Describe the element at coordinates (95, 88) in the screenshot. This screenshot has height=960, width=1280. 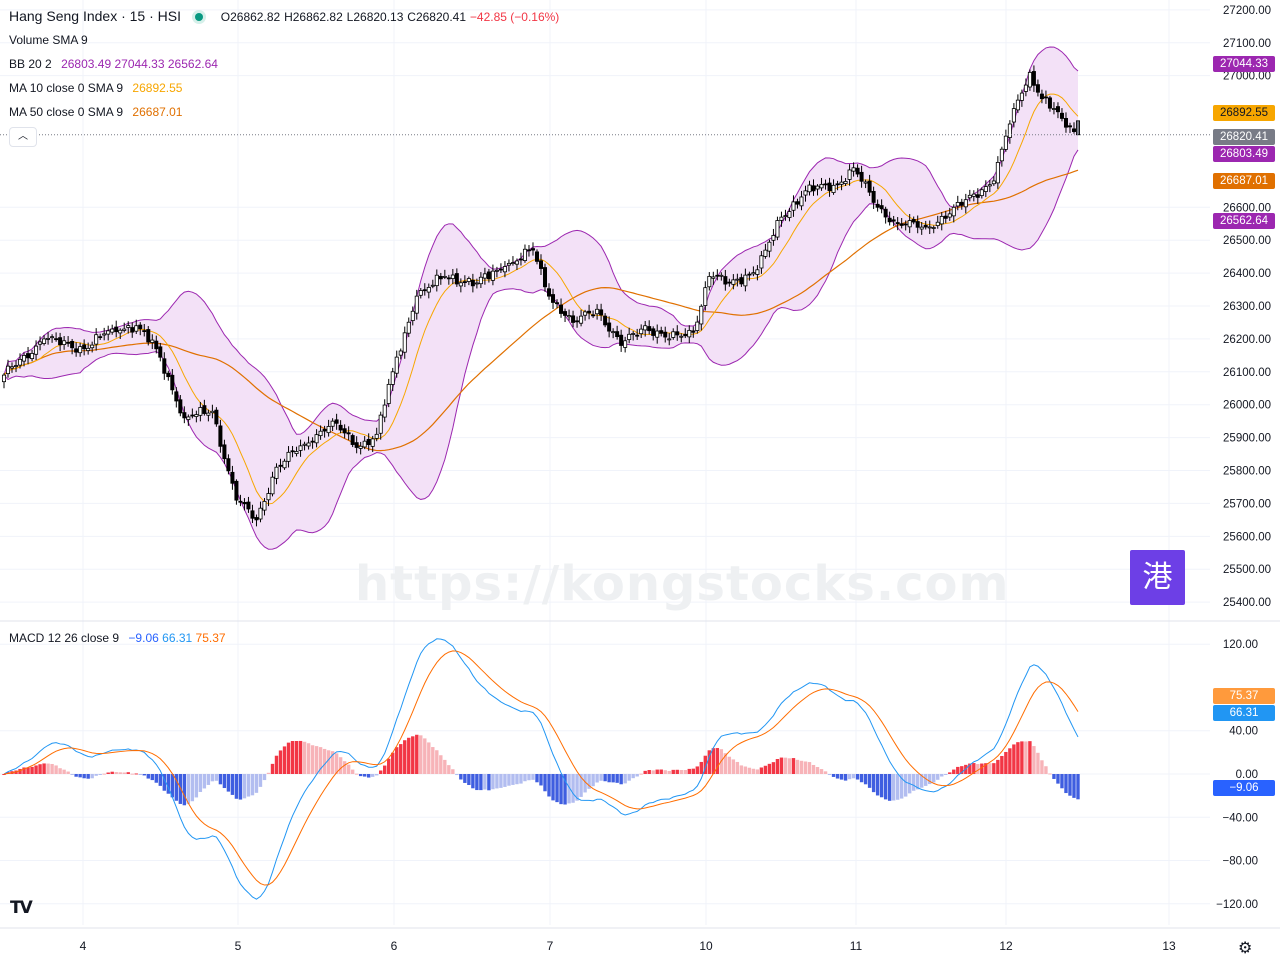
I see `legend-ma10: MA 10 close 0 SMA 9 26892.55` at that location.